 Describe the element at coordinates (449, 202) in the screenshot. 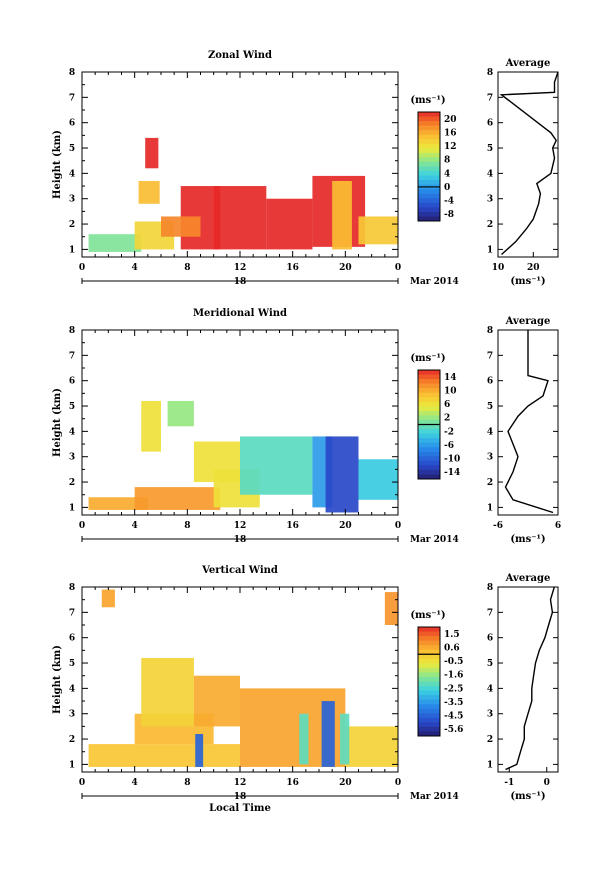

I see `colorbar-tick-label: -4` at that location.